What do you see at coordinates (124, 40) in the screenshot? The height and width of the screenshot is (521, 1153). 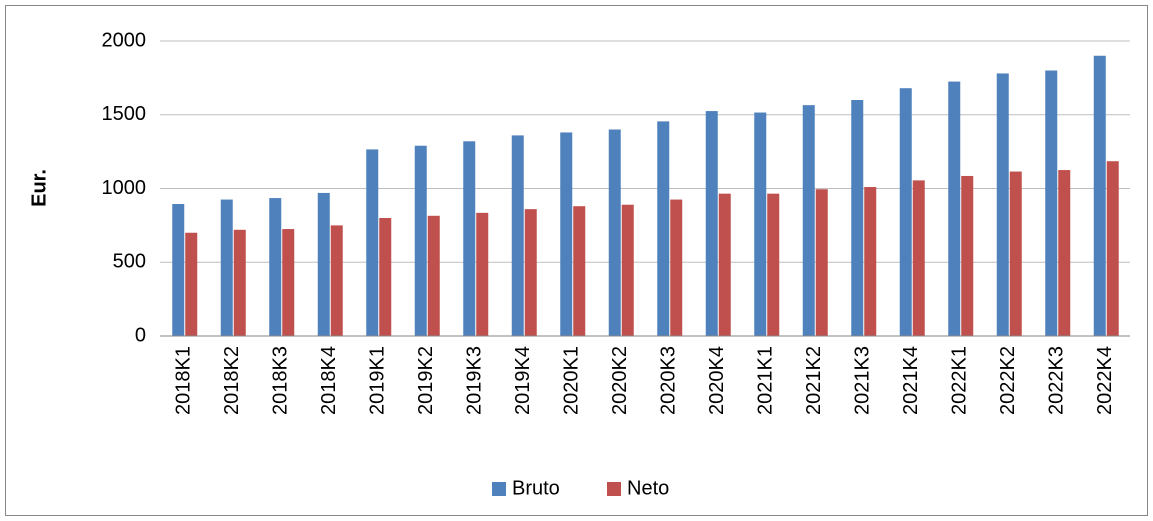 I see `y-tick-label: 2000` at bounding box center [124, 40].